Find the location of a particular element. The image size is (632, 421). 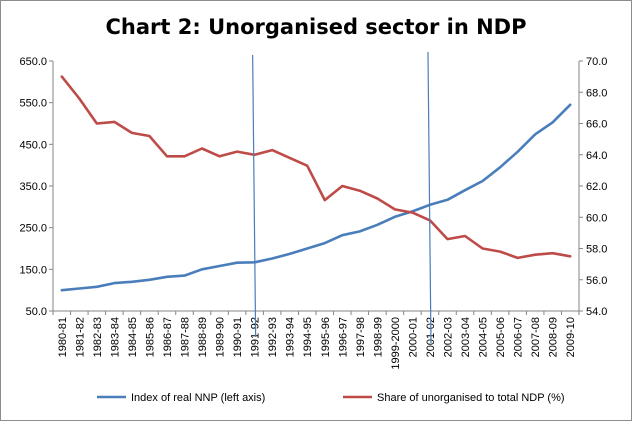

left-tick-label: 350.0 is located at coordinates (33, 187).